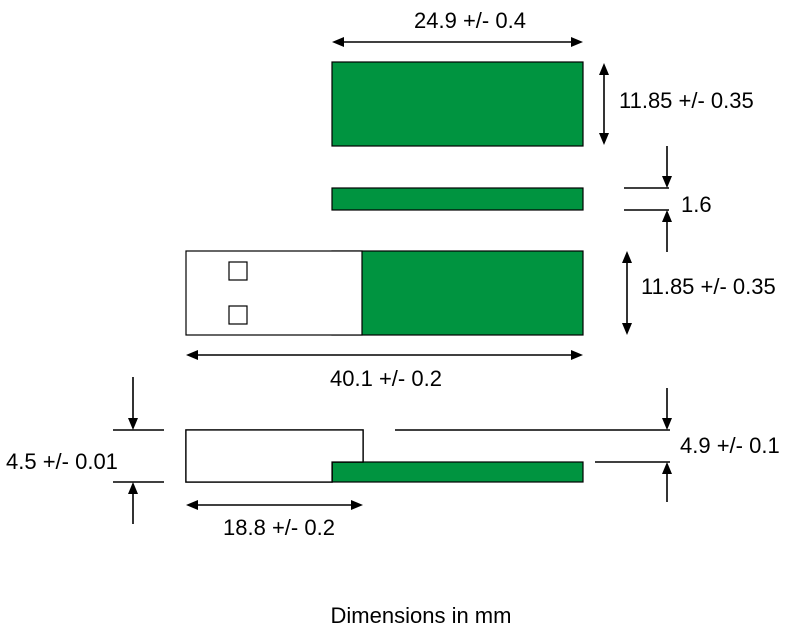 The image size is (809, 631). I want to click on assembly-length-label: 40.1 +/- 0.2, so click(386, 378).